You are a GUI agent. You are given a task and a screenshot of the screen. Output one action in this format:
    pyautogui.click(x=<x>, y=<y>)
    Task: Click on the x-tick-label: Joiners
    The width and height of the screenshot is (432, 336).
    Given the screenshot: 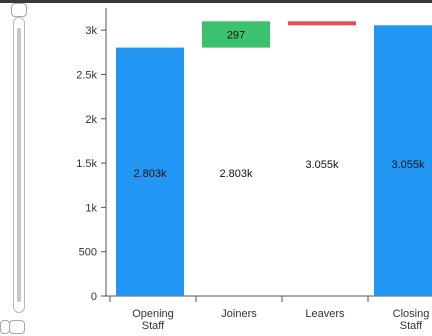 What is the action you would take?
    pyautogui.click(x=239, y=314)
    